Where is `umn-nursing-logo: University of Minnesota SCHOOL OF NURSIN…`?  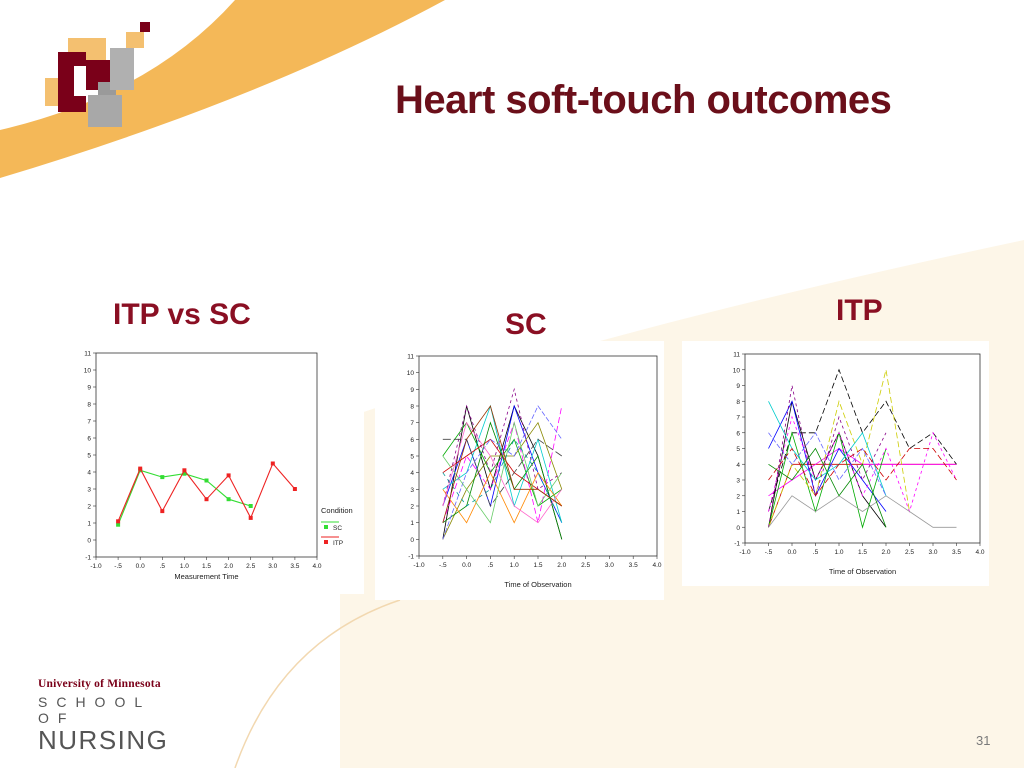
umn-nursing-logo: University of Minnesota SCHOOL OF NURSIN… is located at coordinates (108, 717).